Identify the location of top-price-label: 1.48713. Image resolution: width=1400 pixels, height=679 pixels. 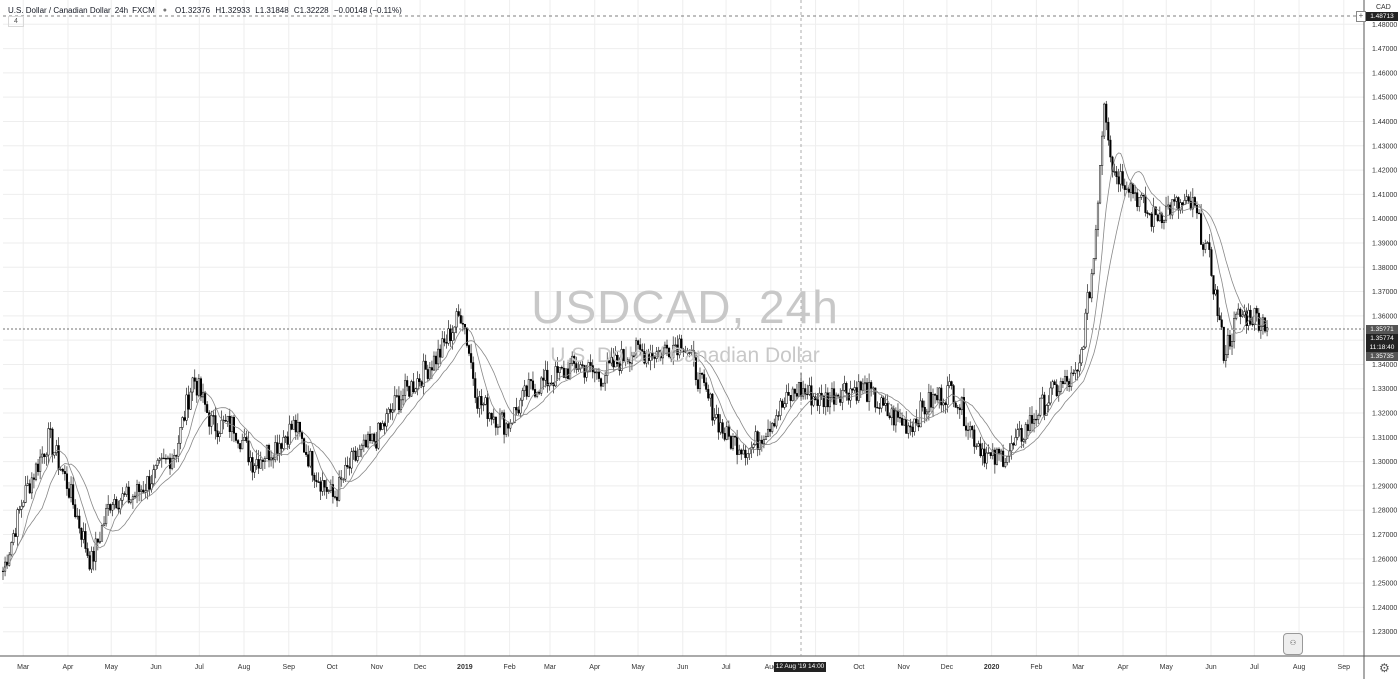
(1382, 16).